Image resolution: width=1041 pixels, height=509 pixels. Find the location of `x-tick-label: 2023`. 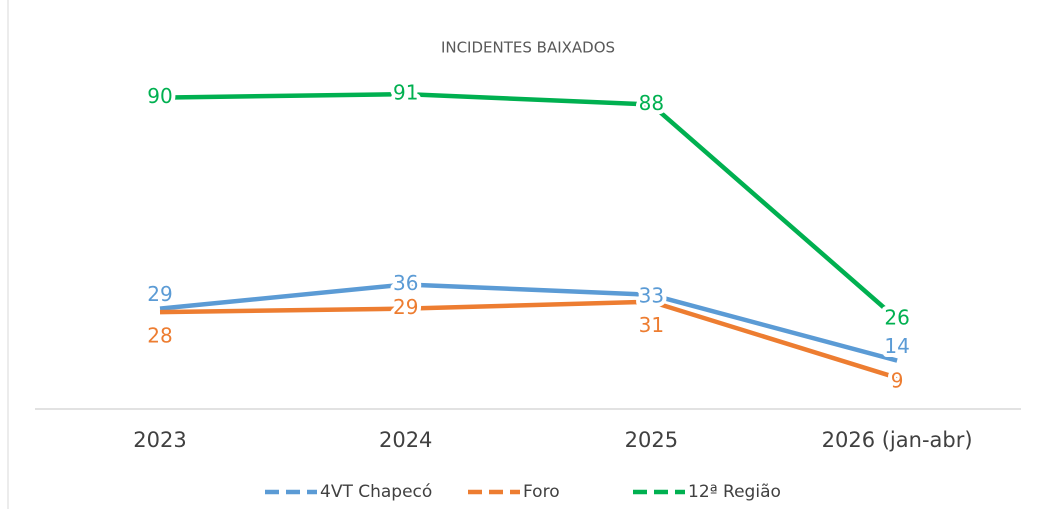

x-tick-label: 2023 is located at coordinates (159, 440).